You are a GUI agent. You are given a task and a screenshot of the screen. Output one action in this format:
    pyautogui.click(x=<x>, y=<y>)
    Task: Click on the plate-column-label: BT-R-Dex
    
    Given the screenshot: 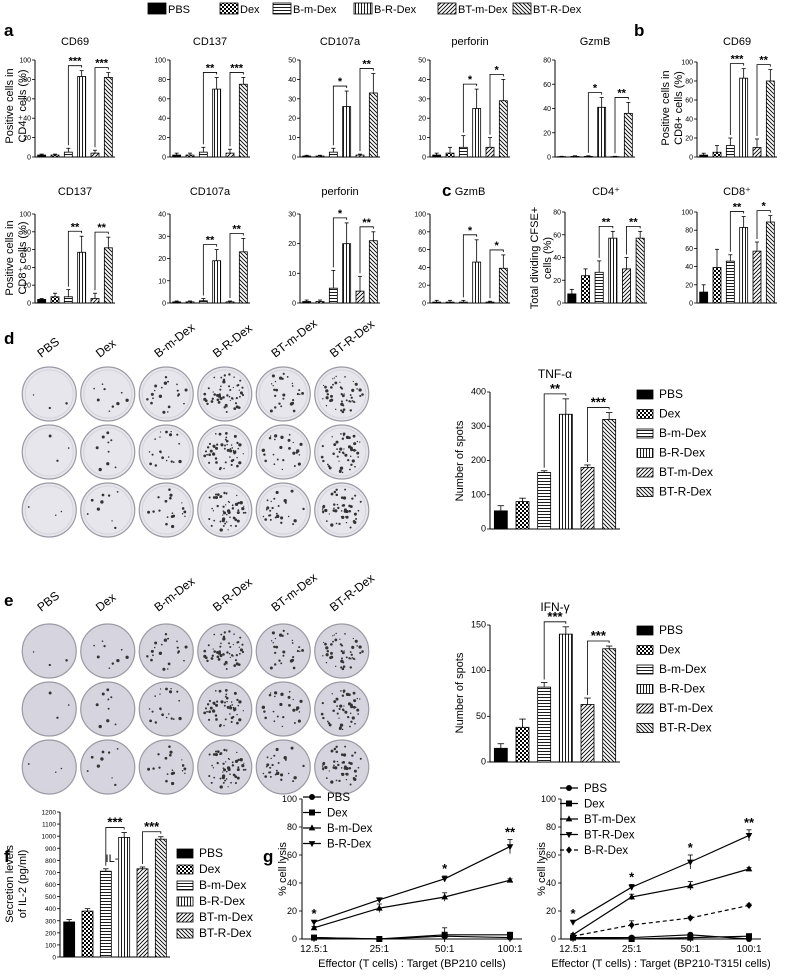 What is the action you would take?
    pyautogui.click(x=352, y=338)
    